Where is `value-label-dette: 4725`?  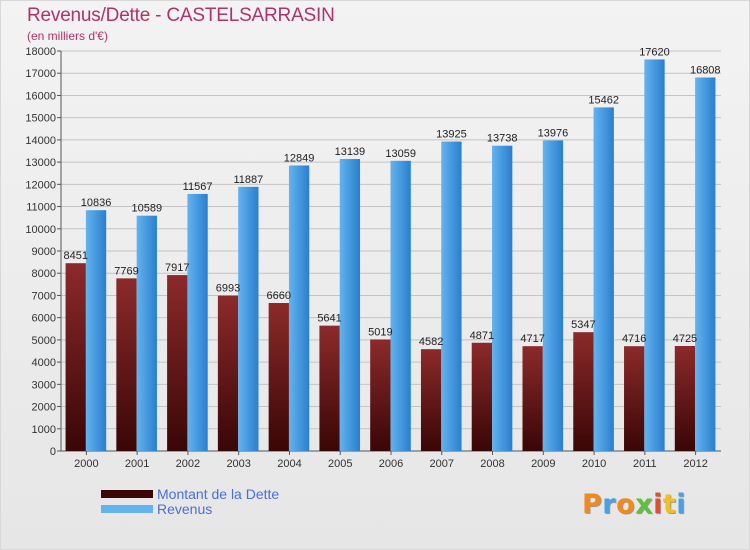
value-label-dette: 4725 is located at coordinates (685, 339).